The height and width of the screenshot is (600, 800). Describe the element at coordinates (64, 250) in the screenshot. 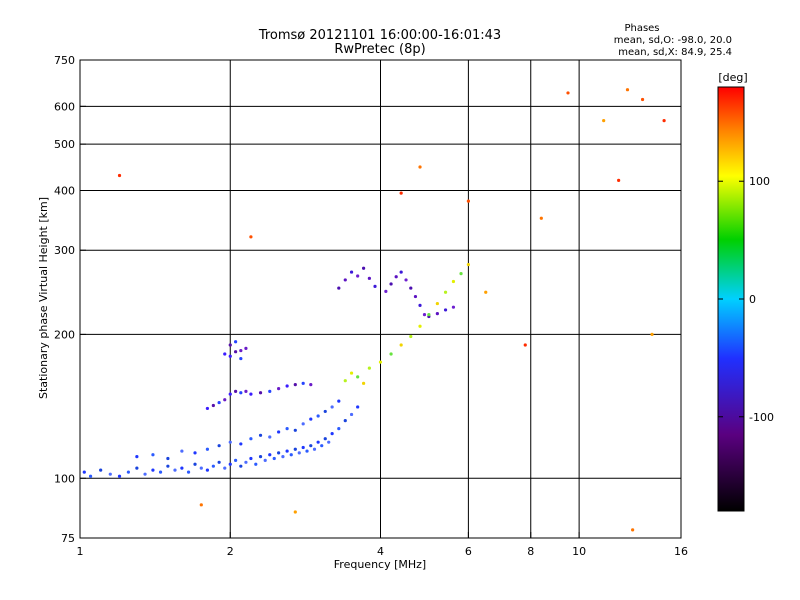

I see `y-tick-label: 300` at that location.